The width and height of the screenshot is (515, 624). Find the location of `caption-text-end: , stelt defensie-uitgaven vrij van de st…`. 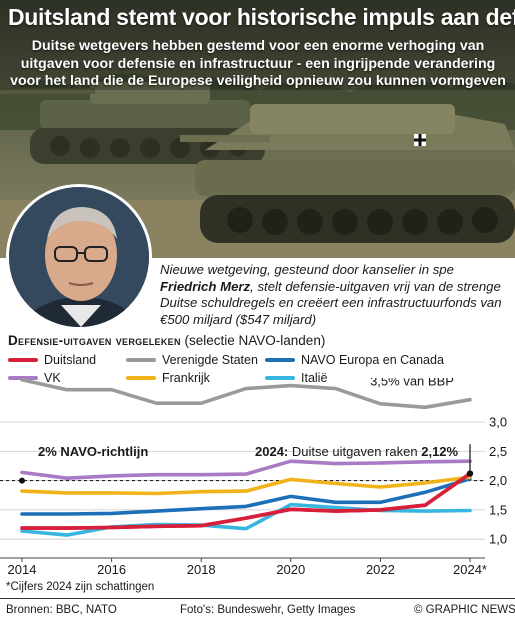

caption-text-end: , stelt defensie-uitgaven vrij van de st… is located at coordinates (331, 302).